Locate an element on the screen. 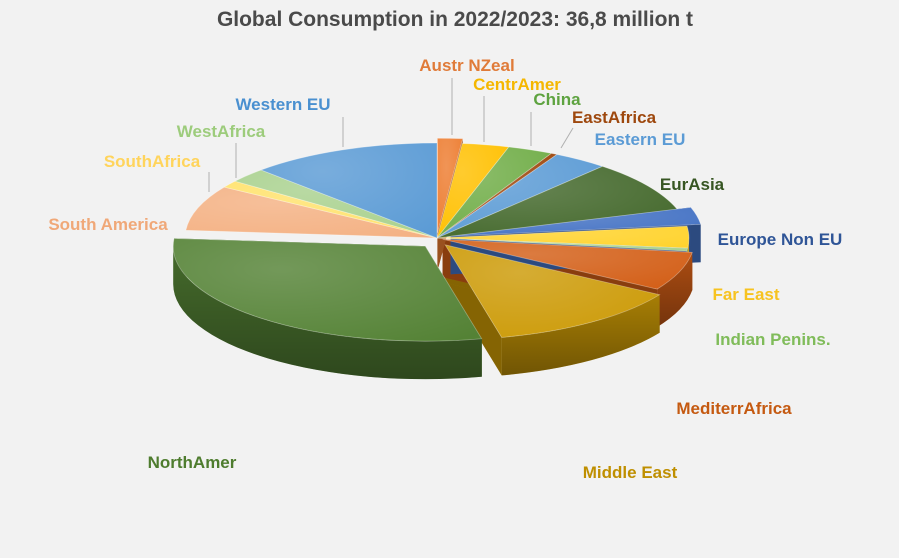  slice-austr-nzeal-shine is located at coordinates (450, 186).